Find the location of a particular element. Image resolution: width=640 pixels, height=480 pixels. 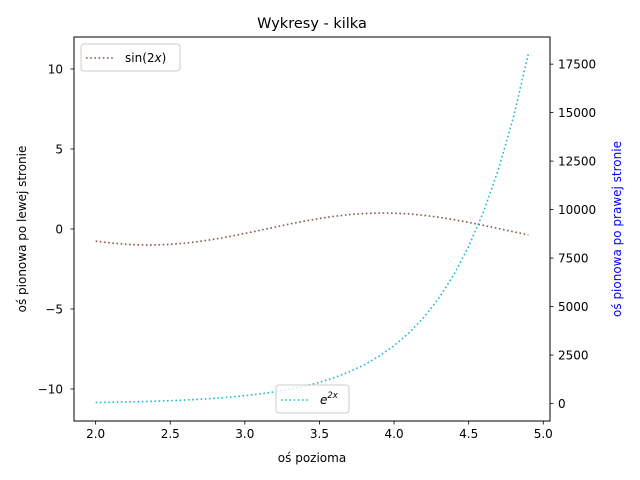

x-tick-label: 3.5 is located at coordinates (319, 434).